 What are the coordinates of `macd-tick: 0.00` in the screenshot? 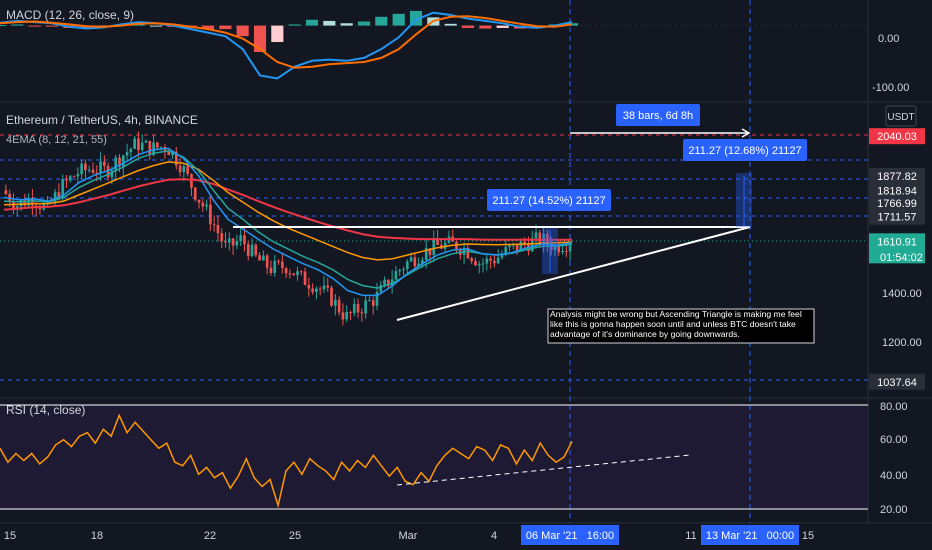 It's located at (888, 39).